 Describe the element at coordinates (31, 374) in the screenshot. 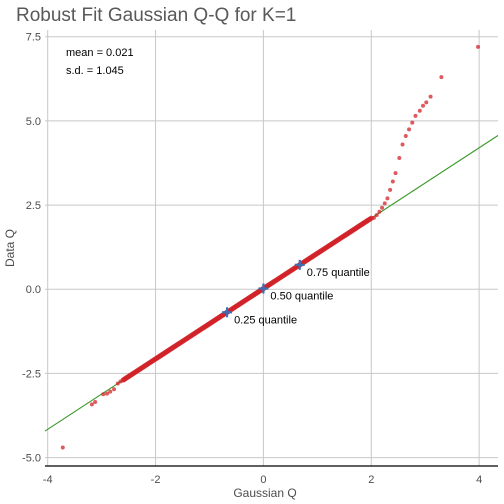

I see `y-tick-label: -2.5` at that location.